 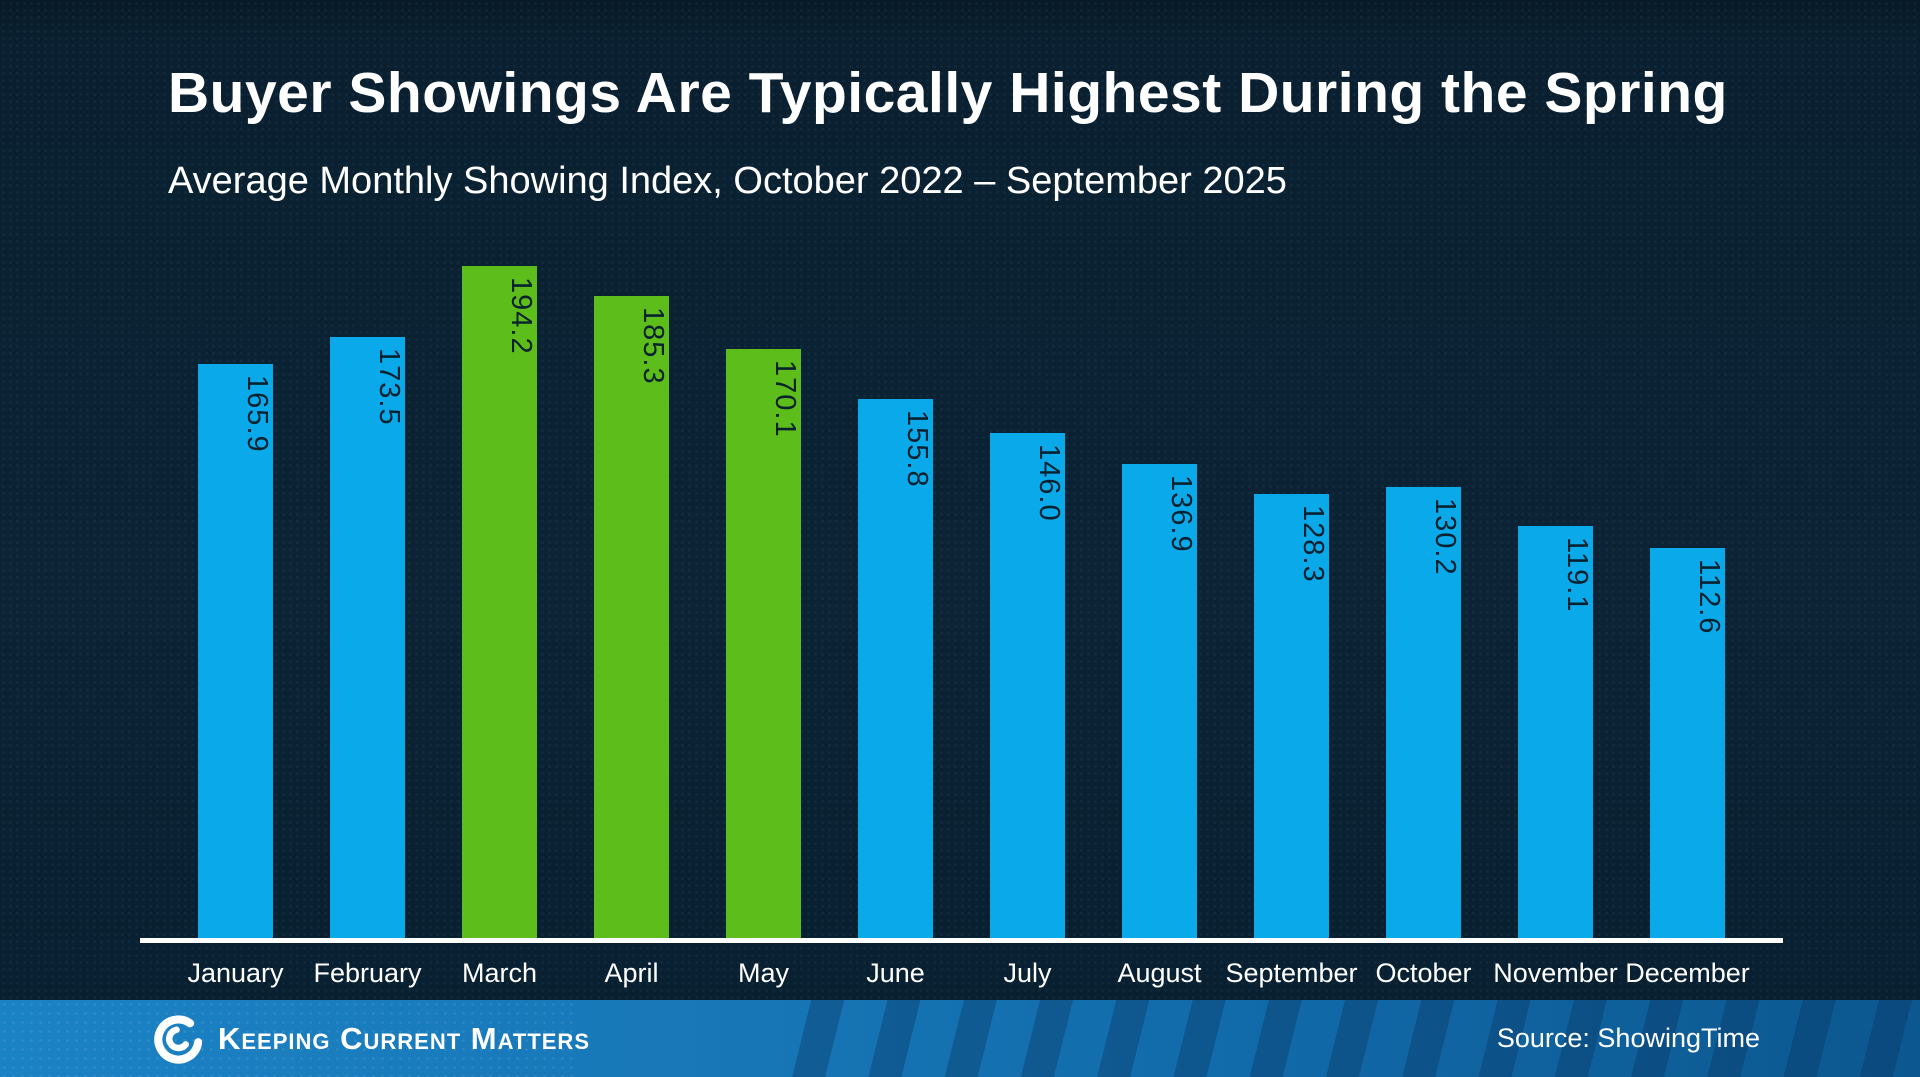 What do you see at coordinates (763, 973) in the screenshot?
I see `month-label-may: May` at bounding box center [763, 973].